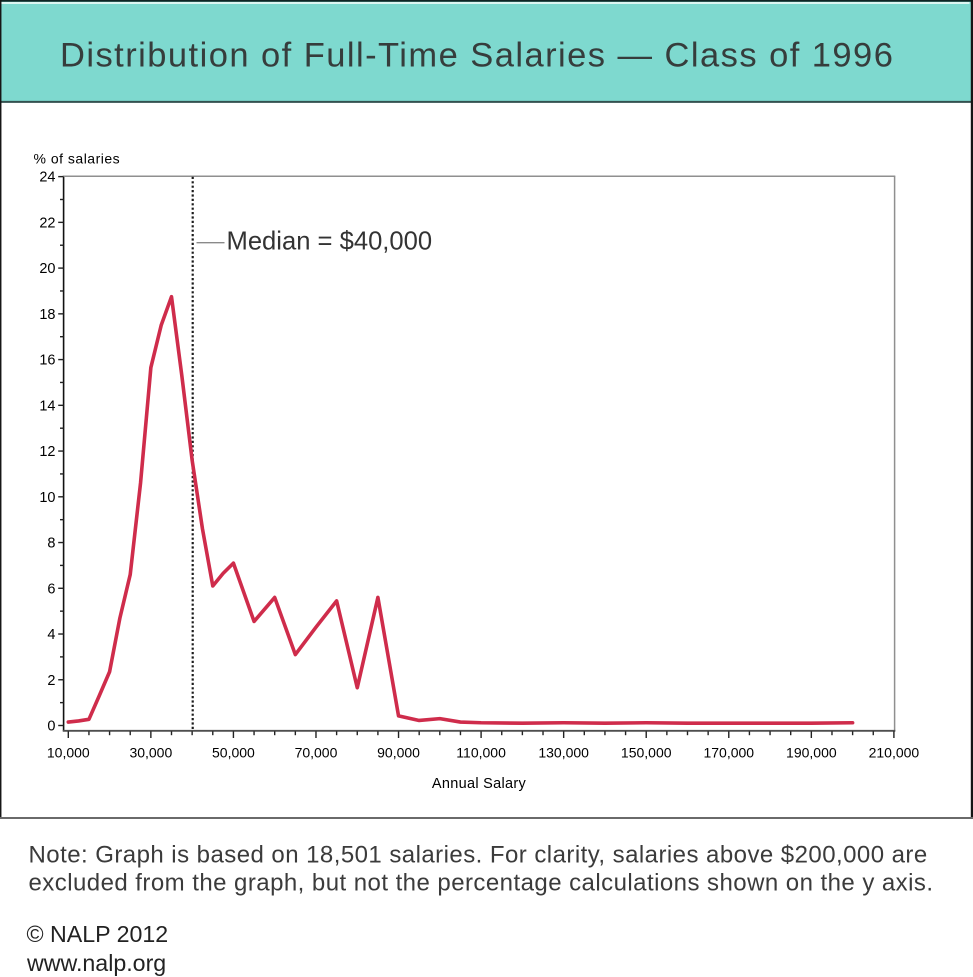 This screenshot has width=973, height=977. I want to click on svg-text: 150,000, so click(646, 753).